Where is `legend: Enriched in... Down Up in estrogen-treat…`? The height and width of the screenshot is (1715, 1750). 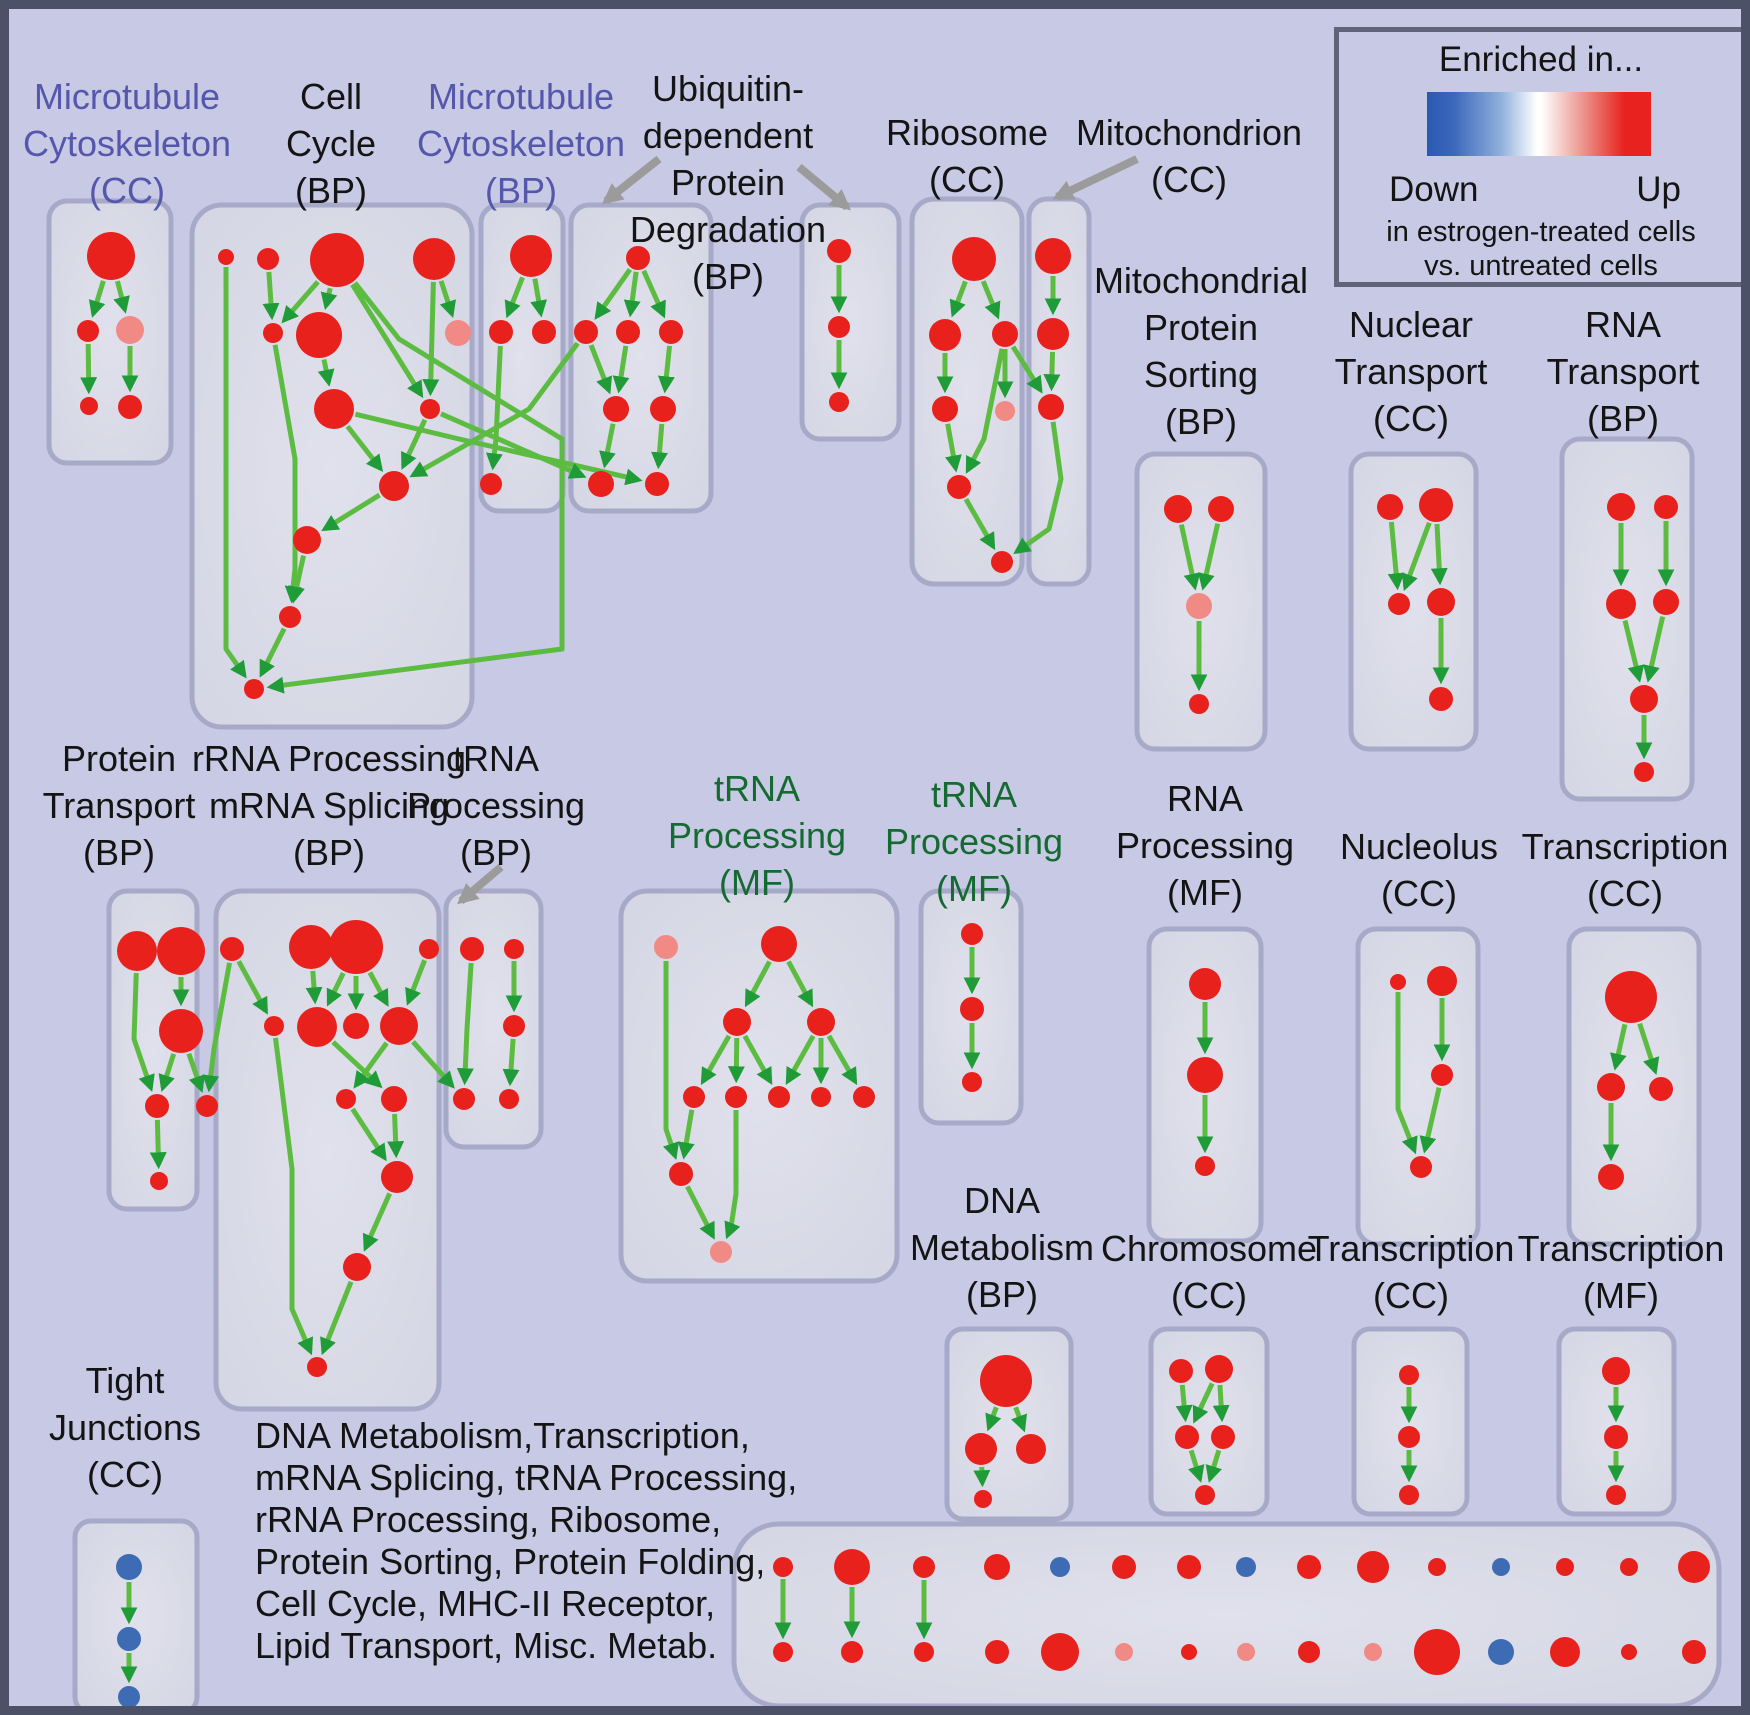 legend: Enriched in... Down Up in estrogen-treat… is located at coordinates (1537, 157).